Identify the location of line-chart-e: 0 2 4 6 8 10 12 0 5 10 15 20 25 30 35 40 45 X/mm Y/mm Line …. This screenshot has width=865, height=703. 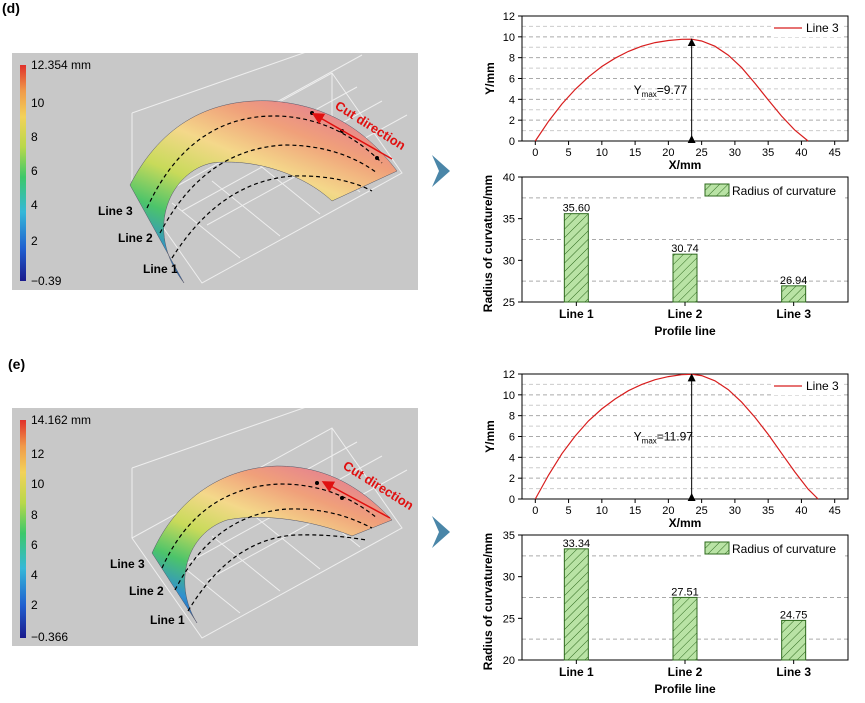
(666, 449).